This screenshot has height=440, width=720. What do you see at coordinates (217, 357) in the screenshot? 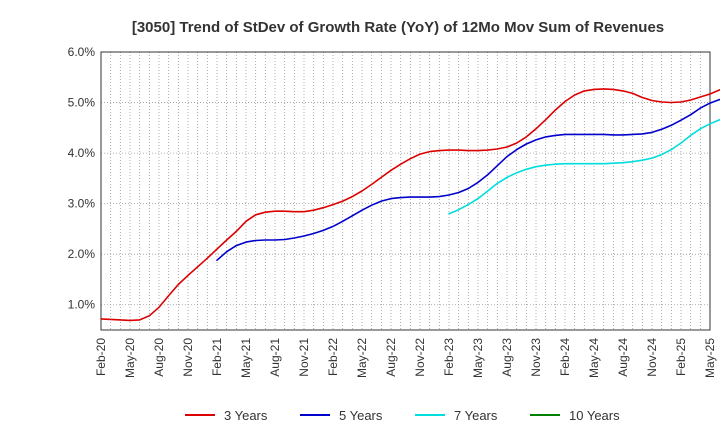
I see `x-tick-label: Feb-21` at bounding box center [217, 357].